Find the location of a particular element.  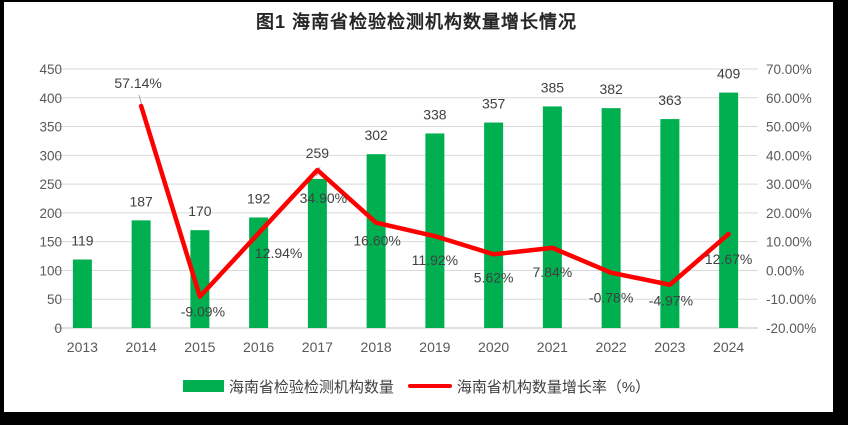

chart-legend: 海南省检验检测机构数量 海南省机构数量增长率（%） is located at coordinates (416, 386).